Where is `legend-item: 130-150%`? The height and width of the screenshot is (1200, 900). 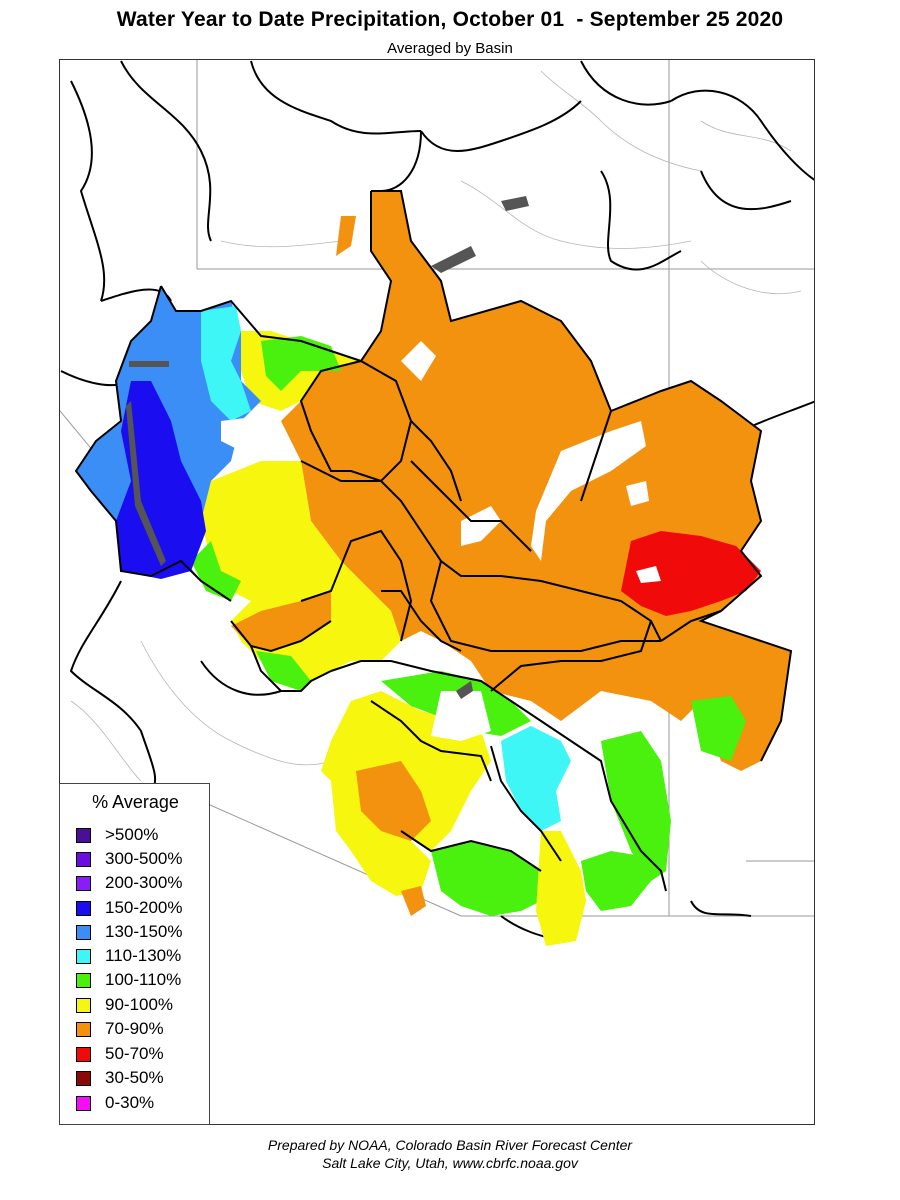
legend-item: 130-150% is located at coordinates (129, 932).